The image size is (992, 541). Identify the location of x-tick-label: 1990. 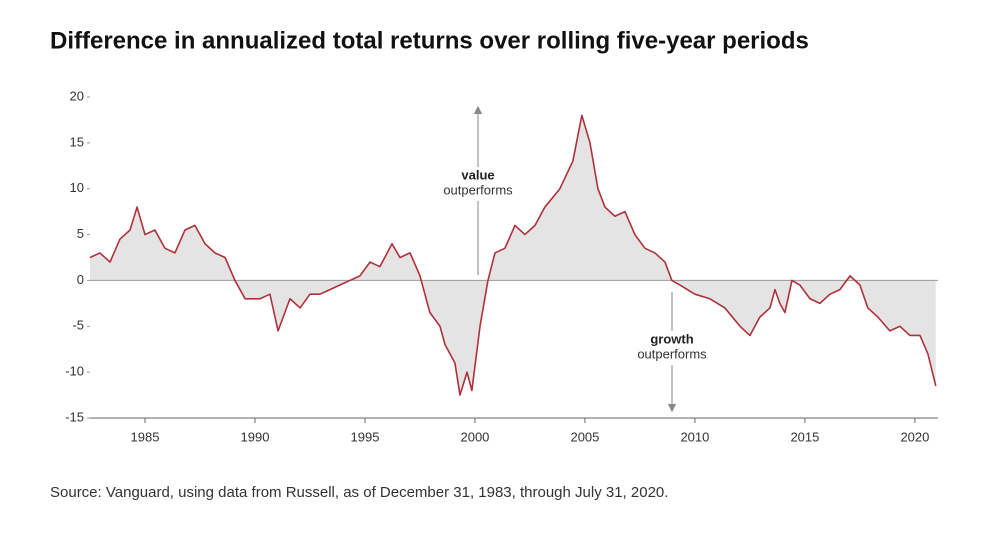
(255, 436).